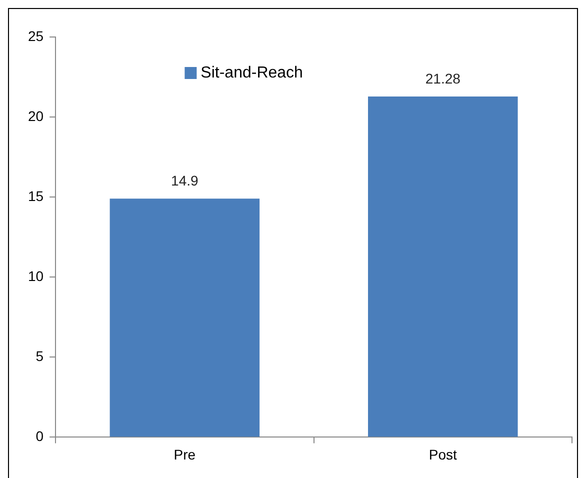 The height and width of the screenshot is (478, 581). What do you see at coordinates (251, 73) in the screenshot?
I see `legend-label: Sit-and-Reach` at bounding box center [251, 73].